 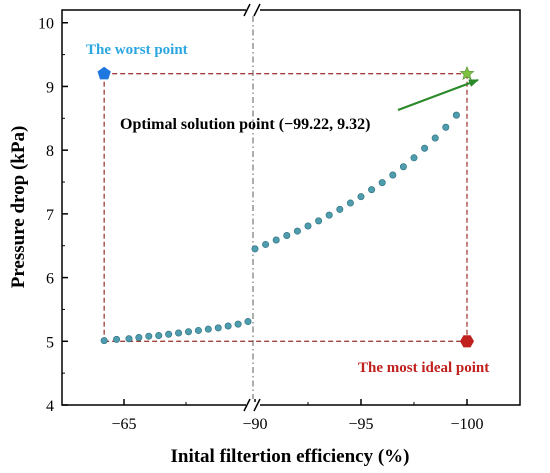 I want to click on y-axis: 4 5 6 7 8 9 10, so click(x=53, y=215).